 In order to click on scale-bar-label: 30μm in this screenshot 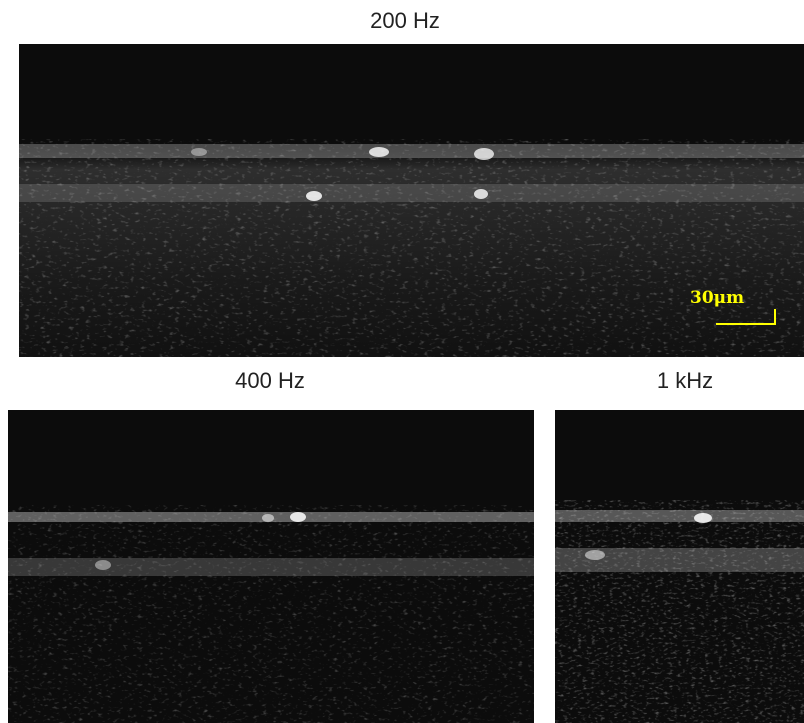, I will do `click(717, 298)`.